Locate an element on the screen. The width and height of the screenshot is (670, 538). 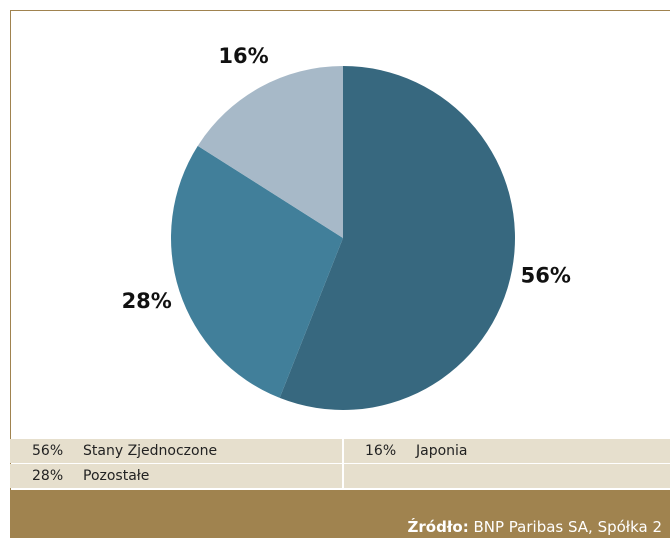
legend-value: 28% is located at coordinates (47, 476).